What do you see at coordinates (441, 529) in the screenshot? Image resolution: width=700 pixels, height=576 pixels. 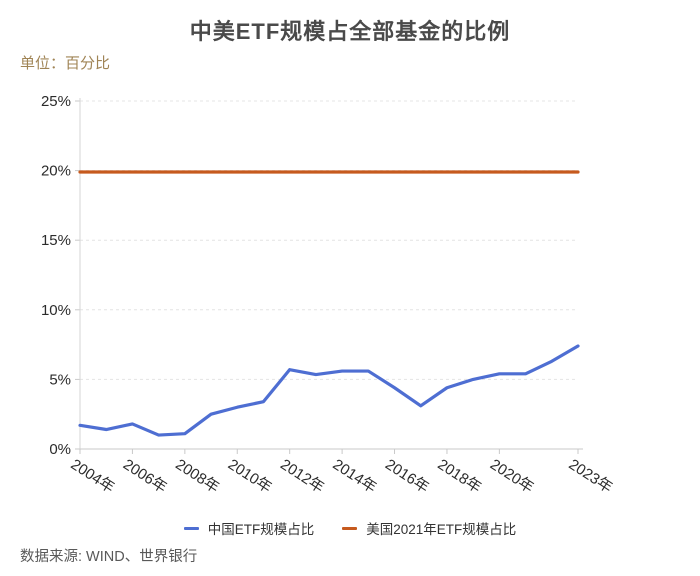 I see `legend-label-us: 美国2021年ETF规模占比` at bounding box center [441, 529].